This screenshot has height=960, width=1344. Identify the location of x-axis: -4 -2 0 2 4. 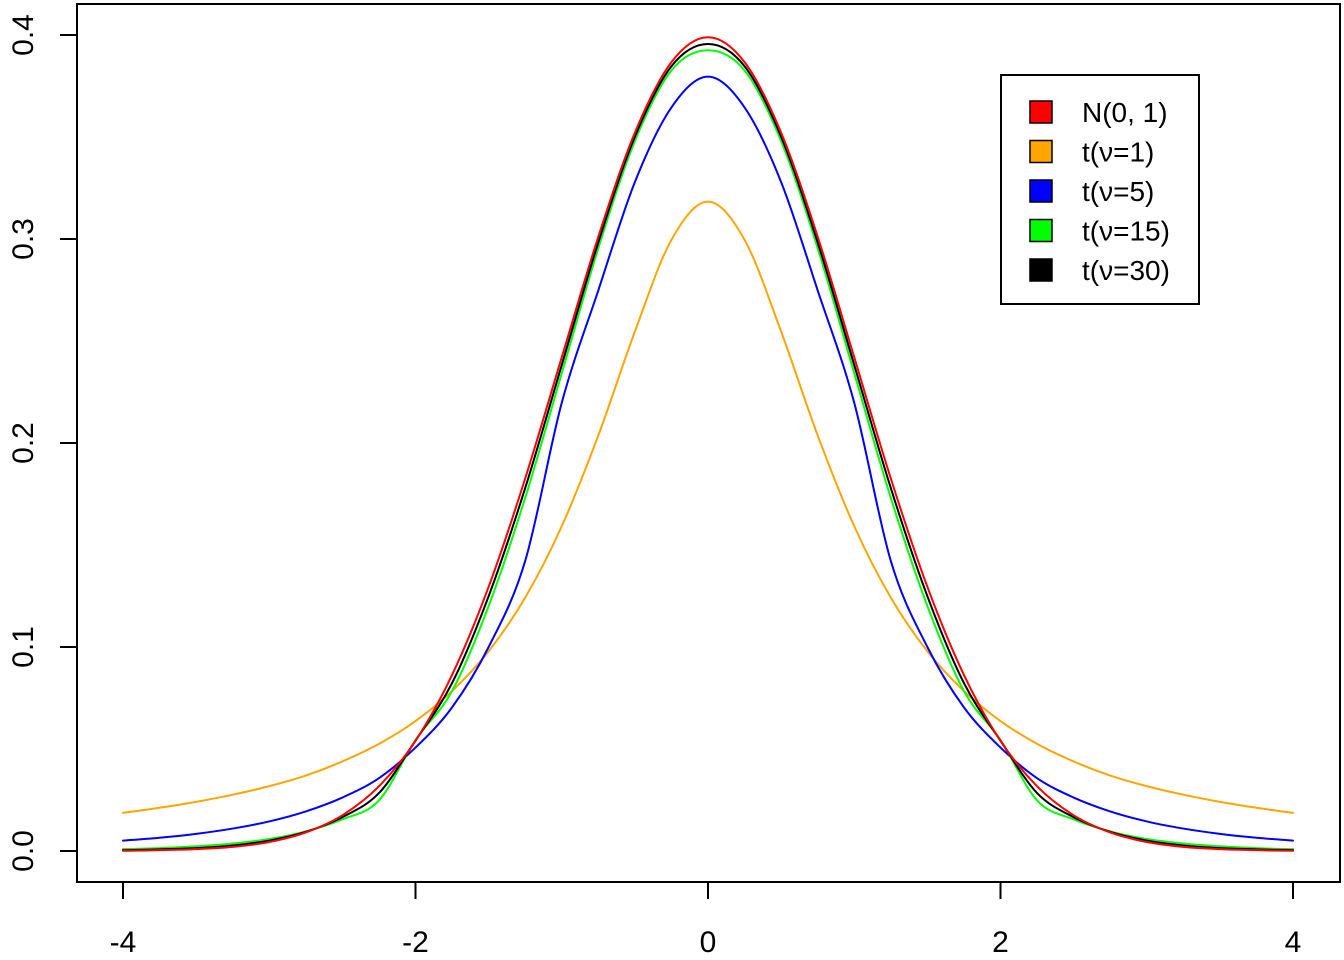
(706, 920).